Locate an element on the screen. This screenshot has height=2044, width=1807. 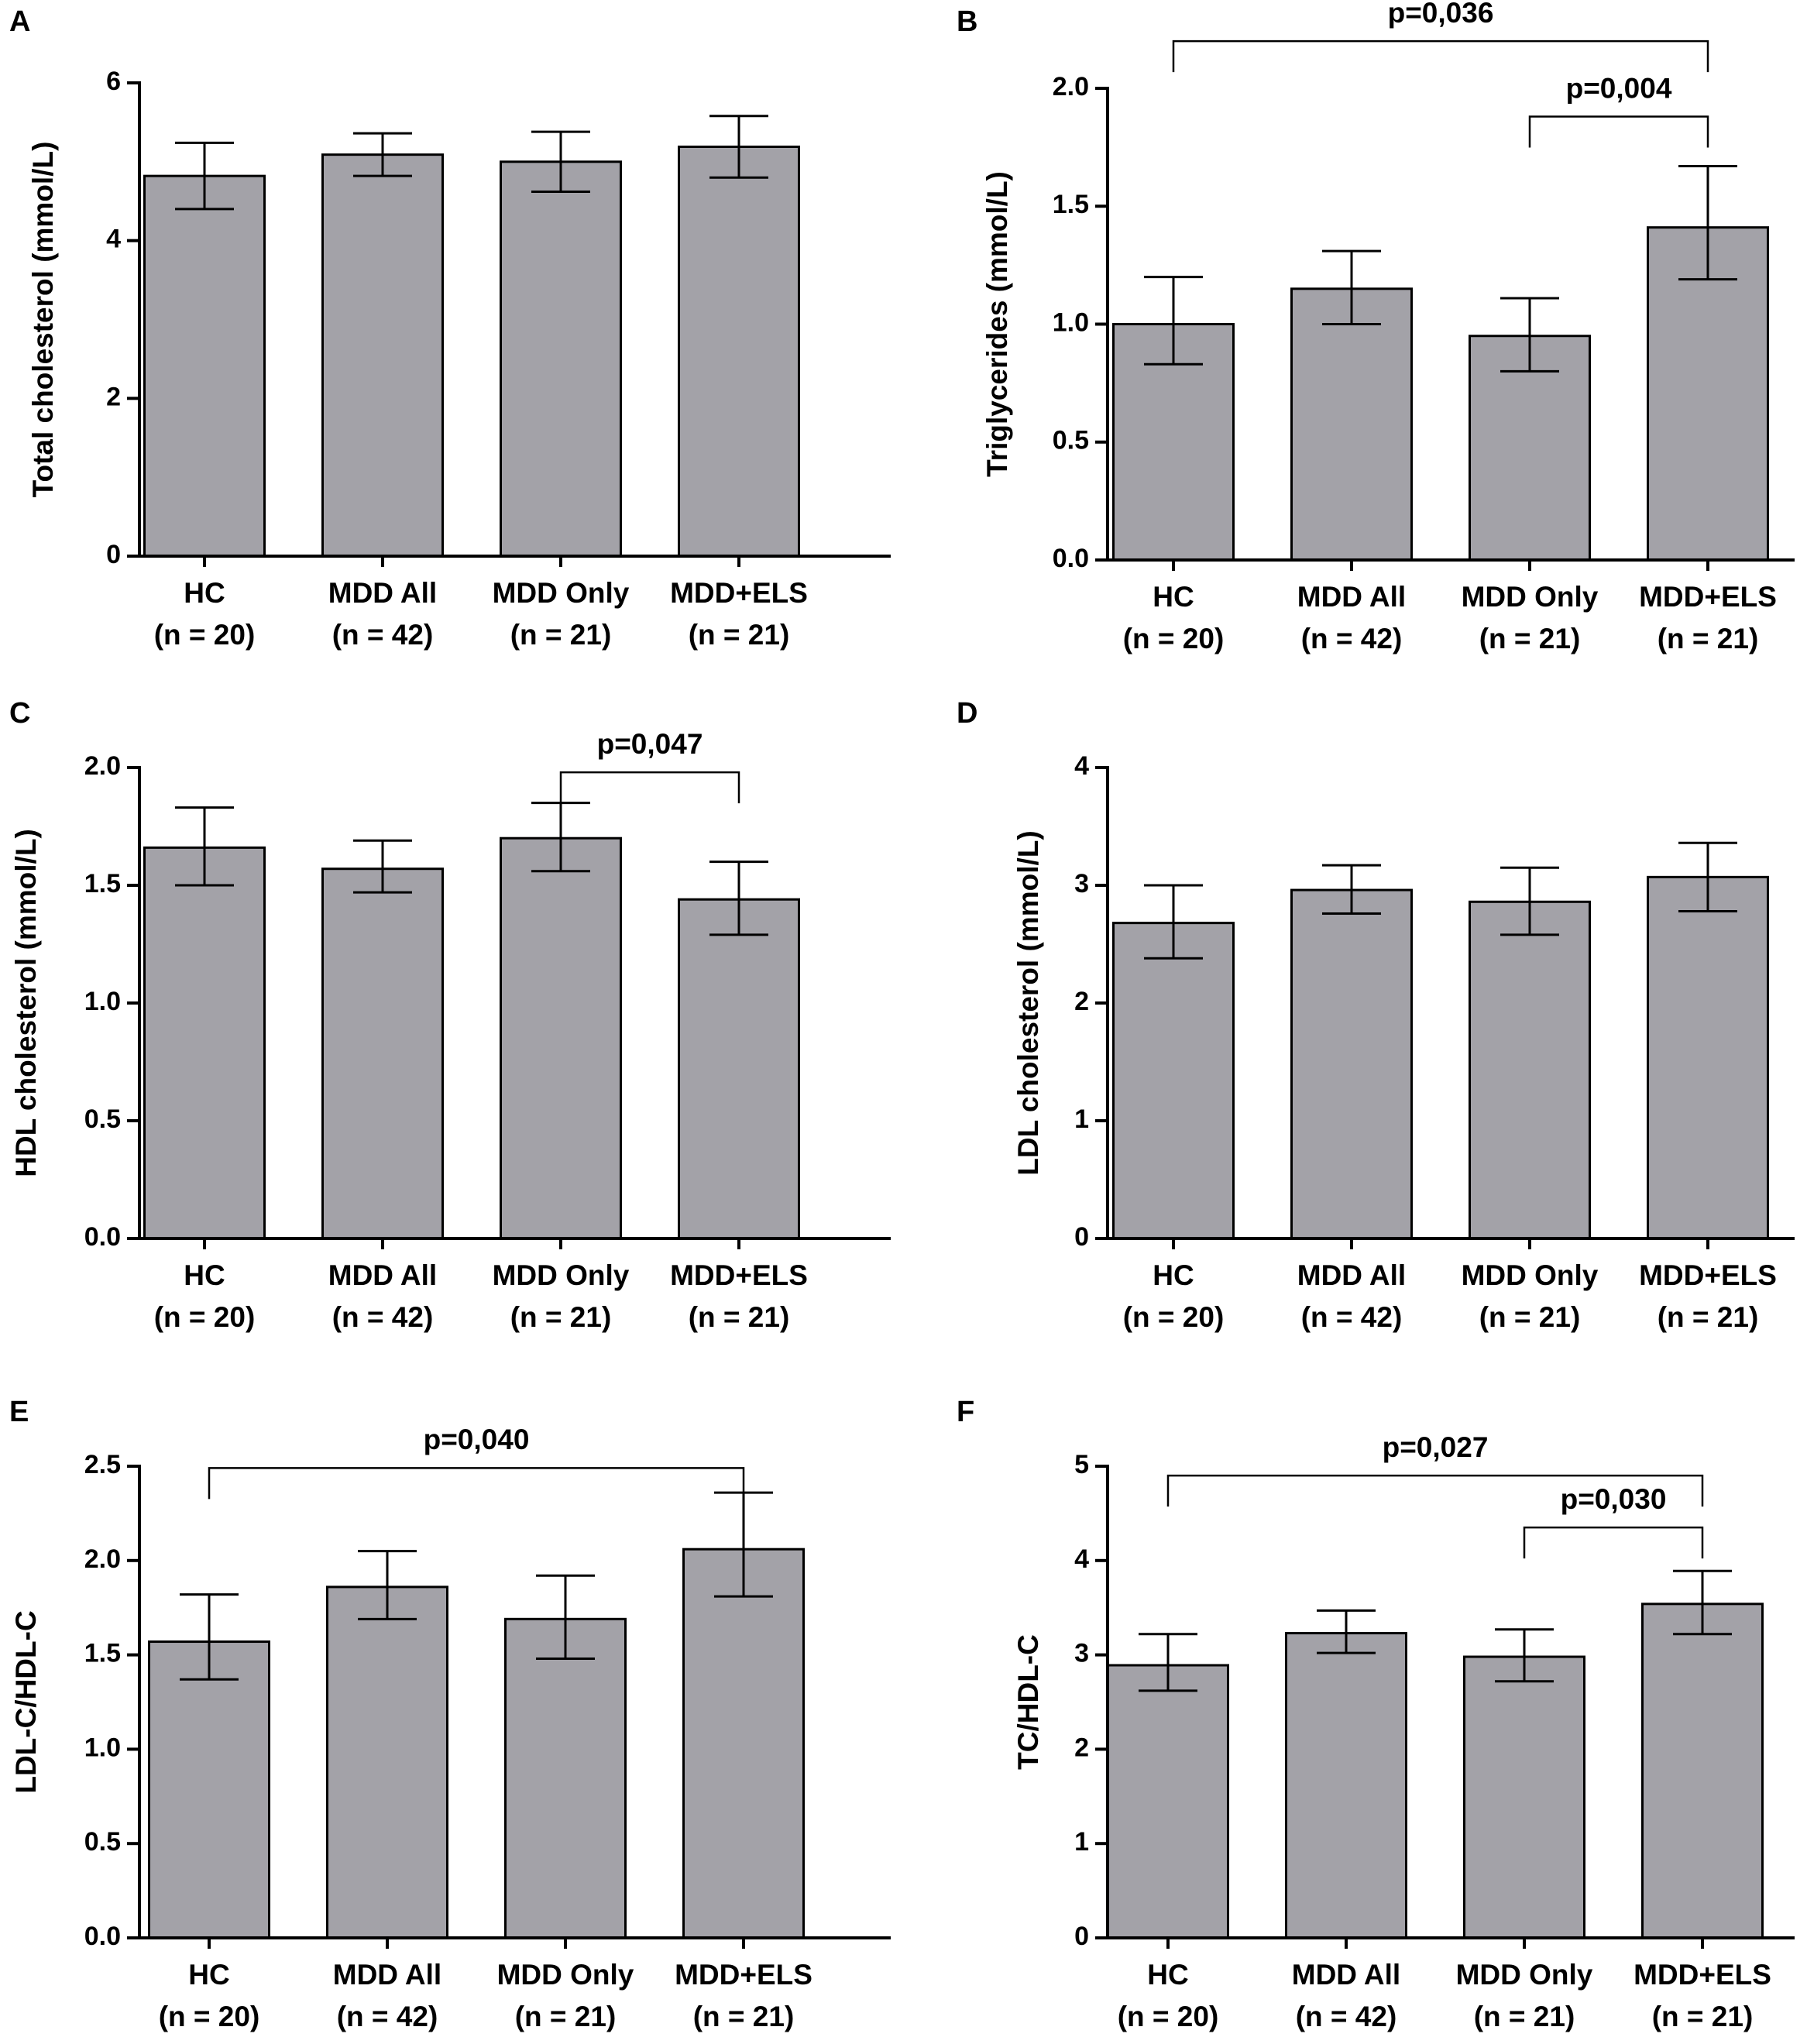
y-tick-label: 5 is located at coordinates (1081, 1464).